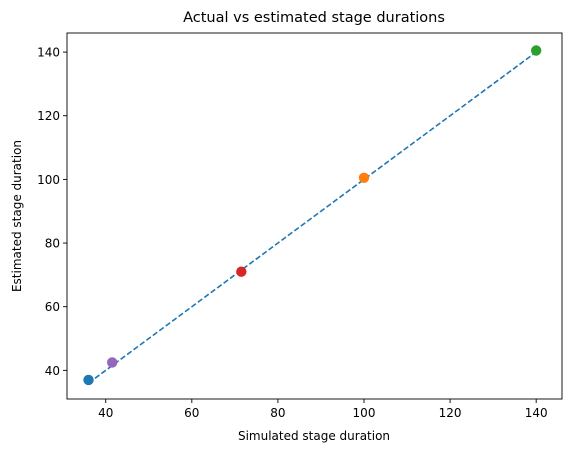 Image resolution: width=571 pixels, height=453 pixels. Describe the element at coordinates (48, 53) in the screenshot. I see `y-tick-label: 140` at that location.